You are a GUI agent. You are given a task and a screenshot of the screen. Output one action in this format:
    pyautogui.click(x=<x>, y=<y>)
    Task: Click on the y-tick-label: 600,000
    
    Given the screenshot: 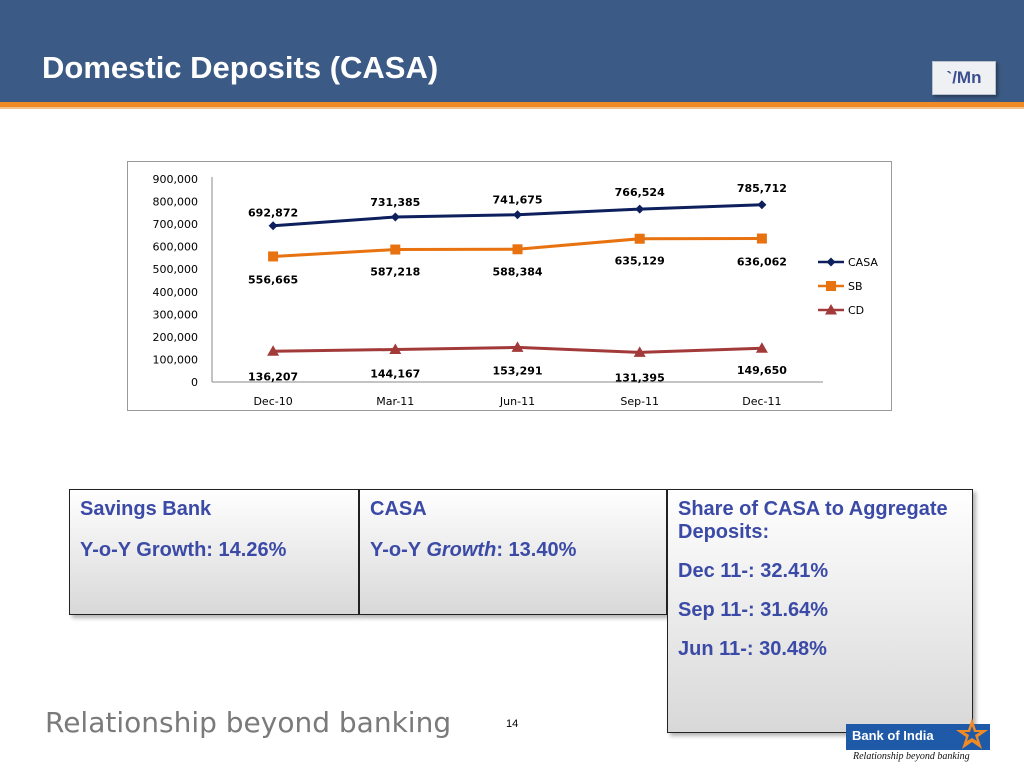 What is the action you would take?
    pyautogui.click(x=176, y=247)
    